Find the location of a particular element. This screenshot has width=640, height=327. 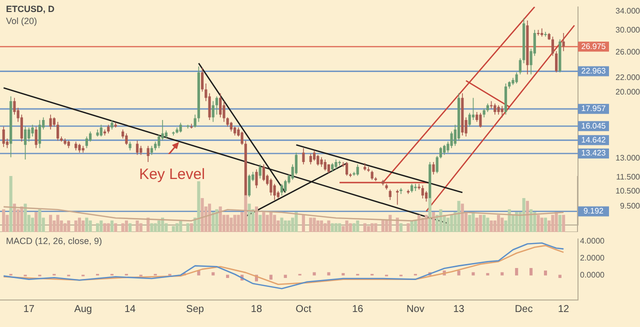

ref-line-label: 17.957 is located at coordinates (593, 109).